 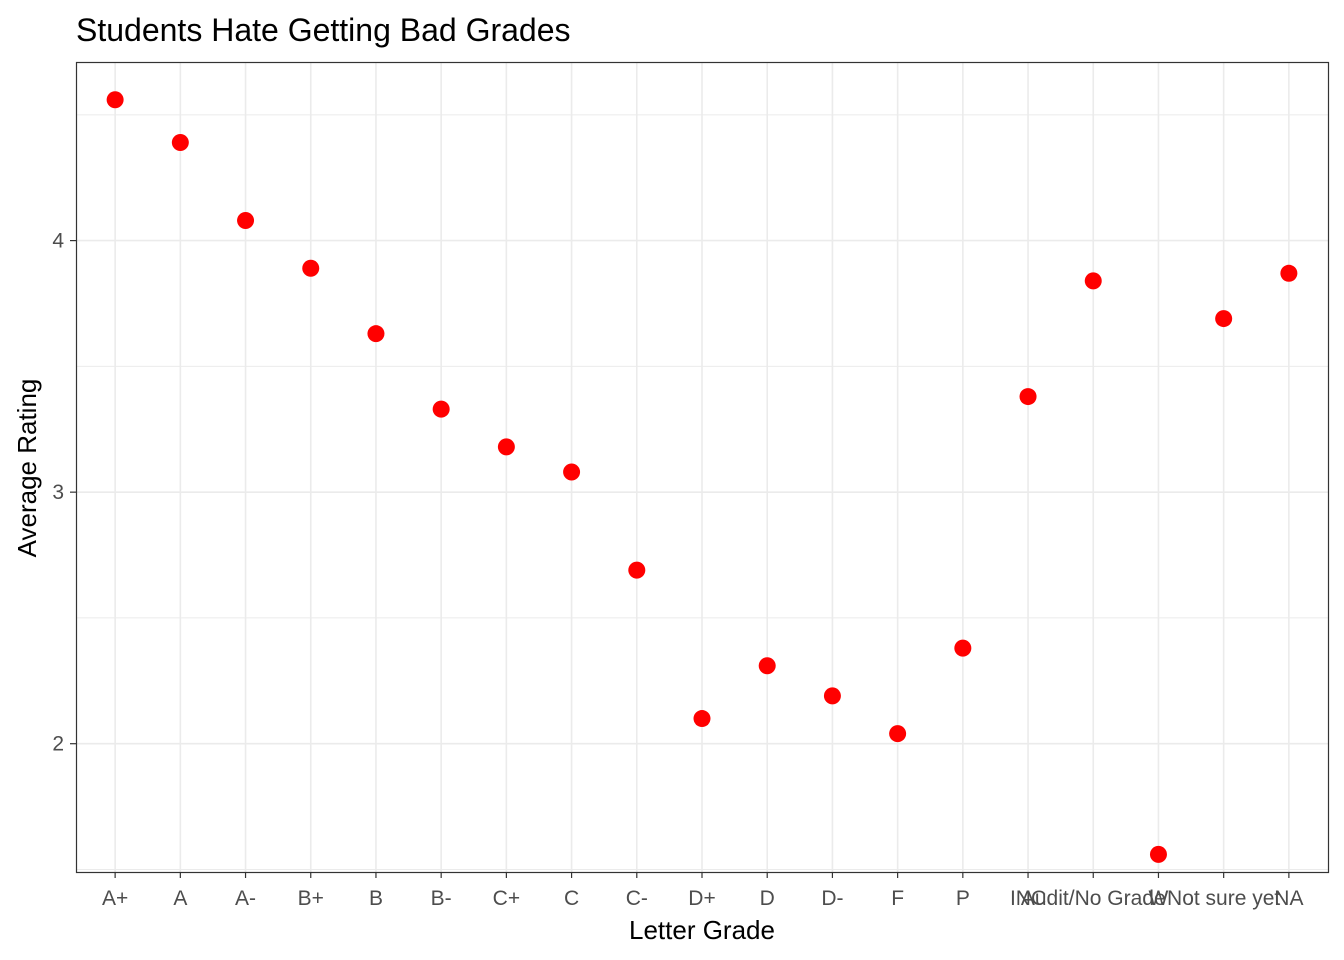 What do you see at coordinates (897, 898) in the screenshot?
I see `x-tick-label-f: F` at bounding box center [897, 898].